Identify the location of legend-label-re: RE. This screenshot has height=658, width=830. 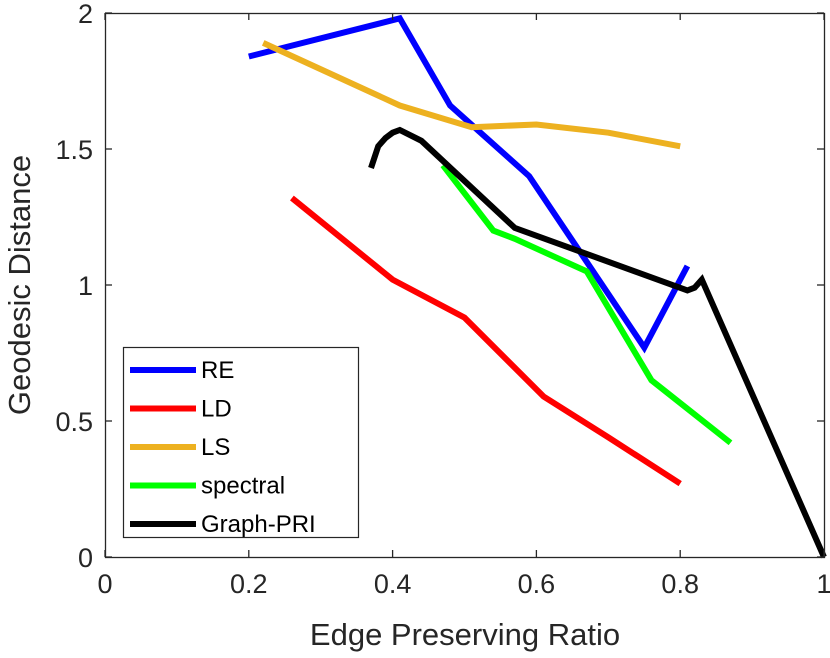
(217, 370).